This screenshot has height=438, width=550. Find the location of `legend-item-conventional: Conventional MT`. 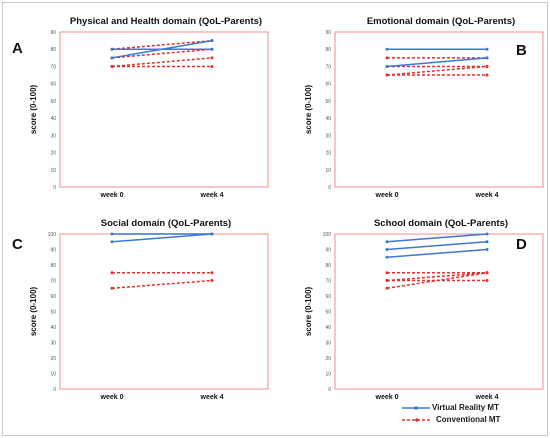

legend-item-conventional: Conventional MT is located at coordinates (472, 421).